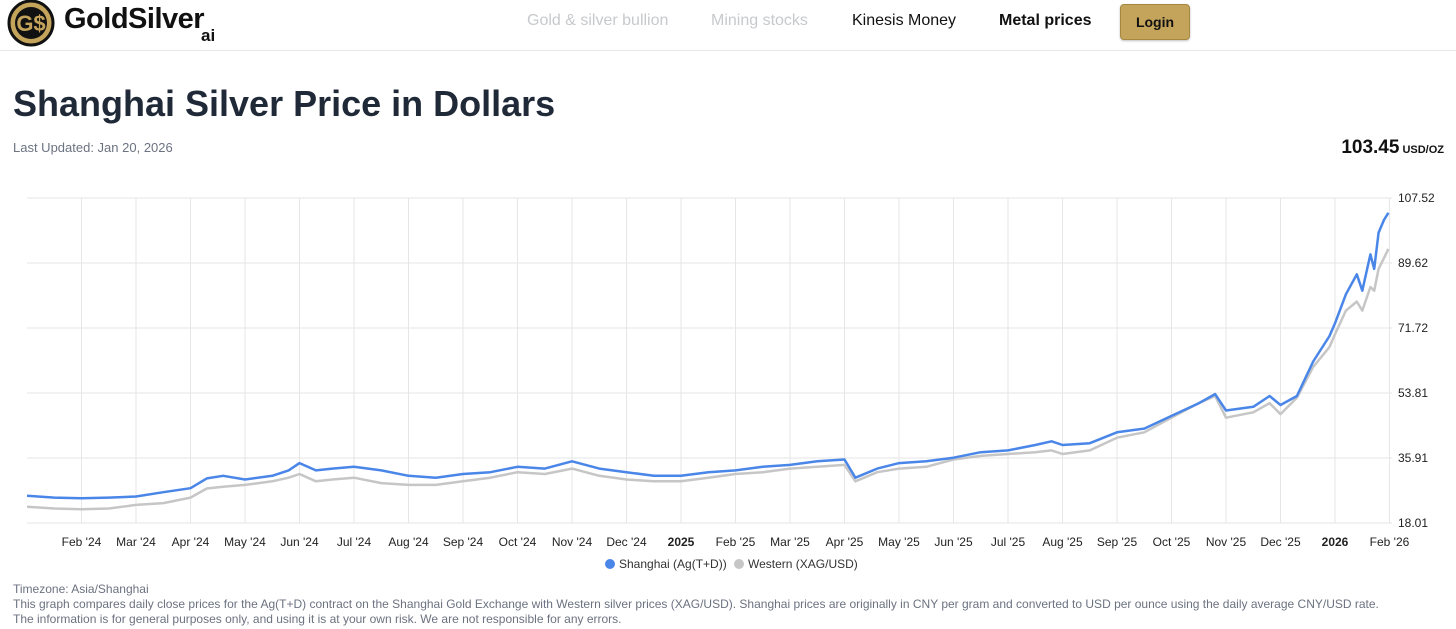 Image resolution: width=1456 pixels, height=629 pixels. What do you see at coordinates (899, 542) in the screenshot?
I see `x-tick-label: May '25` at bounding box center [899, 542].